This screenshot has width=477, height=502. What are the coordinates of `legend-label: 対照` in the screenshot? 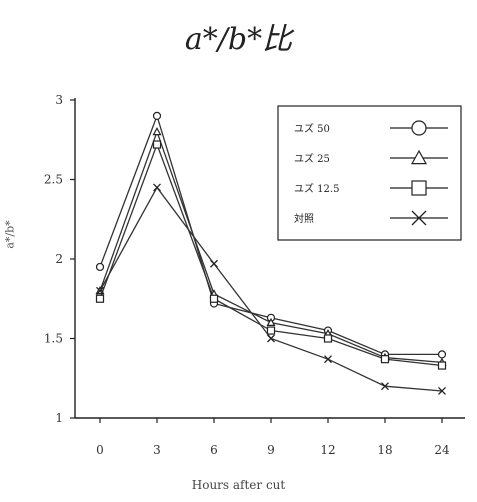 It's located at (304, 218).